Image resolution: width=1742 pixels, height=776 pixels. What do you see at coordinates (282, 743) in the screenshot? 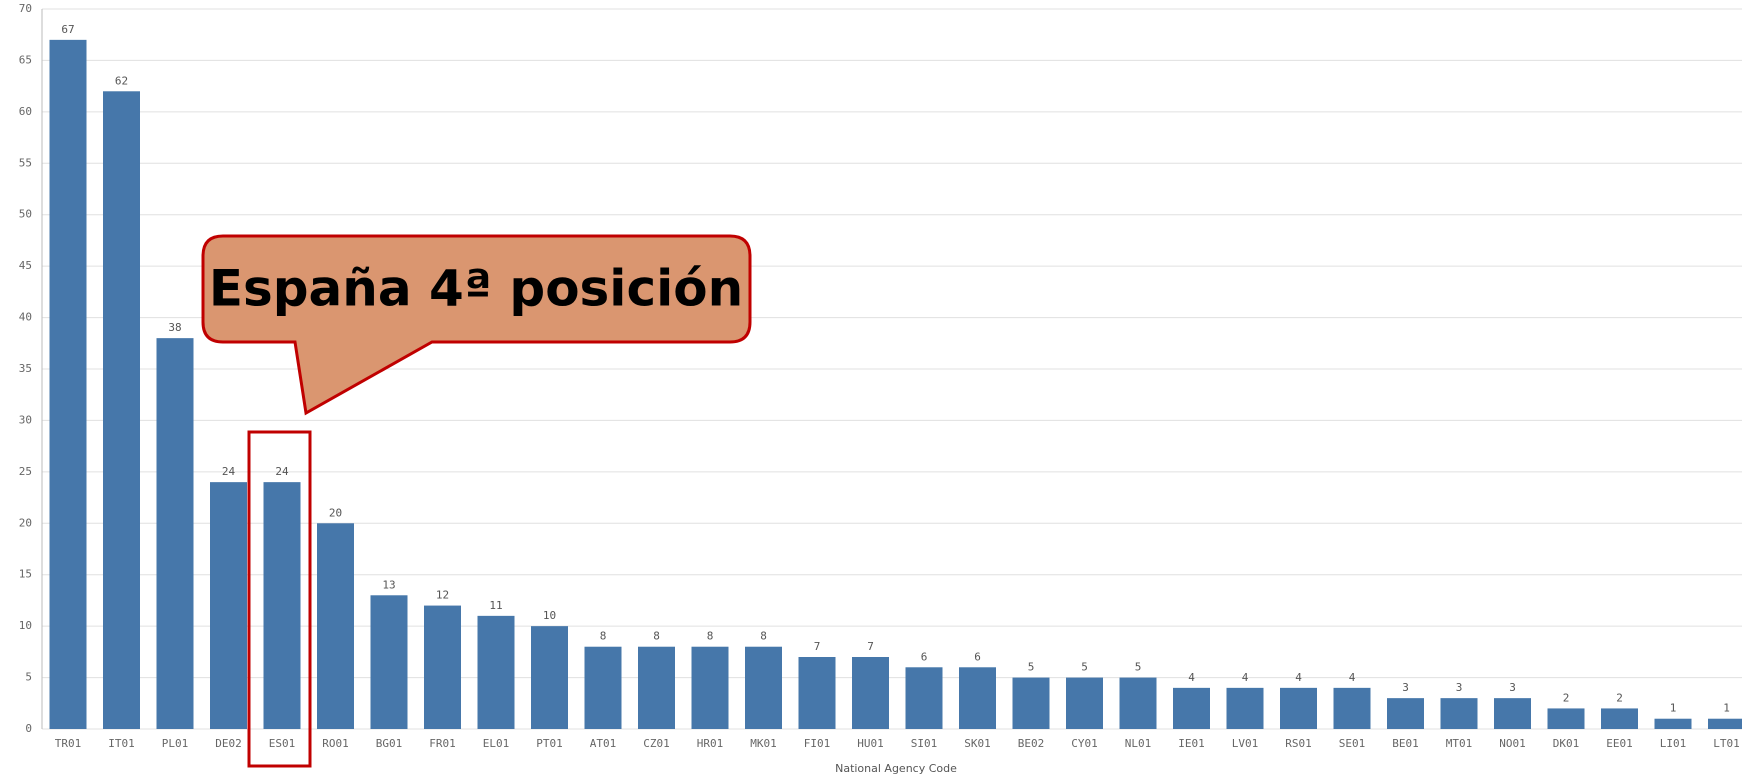
I see `x-tick-label: ES01` at bounding box center [282, 743].